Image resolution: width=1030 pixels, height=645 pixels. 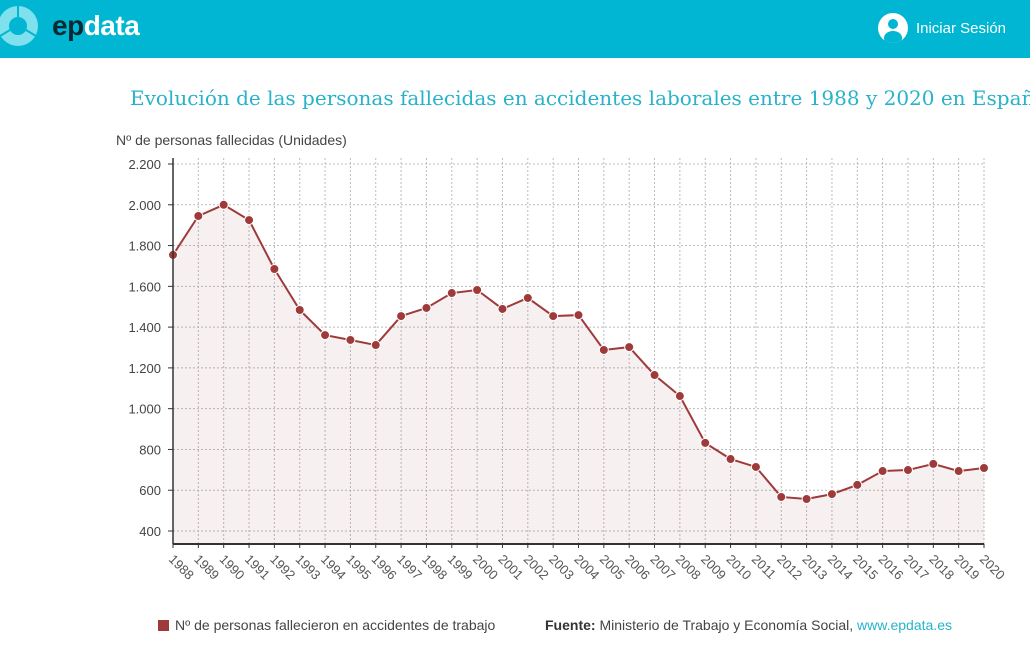 I want to click on x-tick-label: 2017, so click(x=916, y=567).